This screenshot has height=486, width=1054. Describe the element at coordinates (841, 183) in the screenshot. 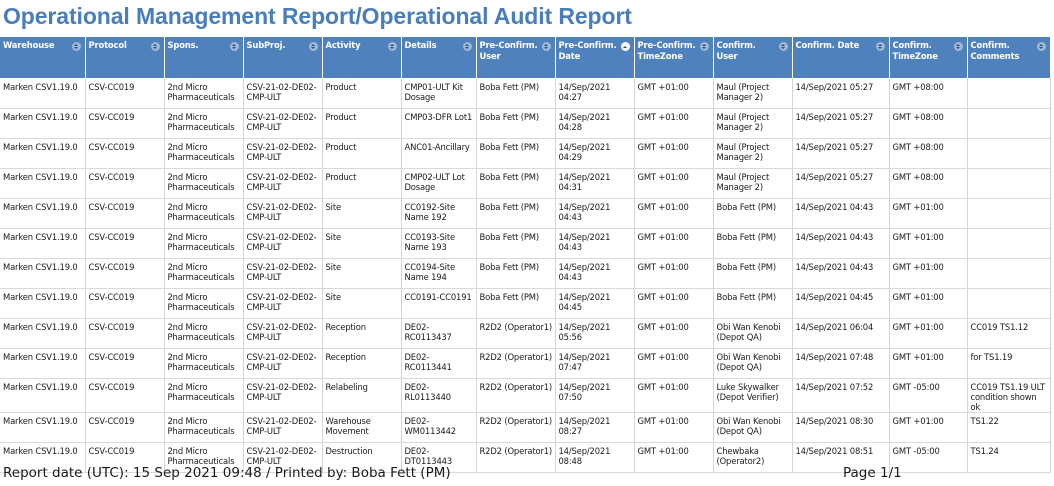

I see `table-cell: 14/Sep/2021 05:27` at that location.